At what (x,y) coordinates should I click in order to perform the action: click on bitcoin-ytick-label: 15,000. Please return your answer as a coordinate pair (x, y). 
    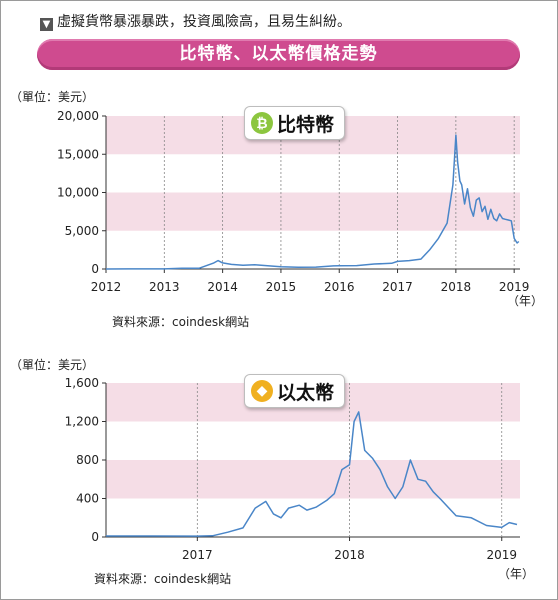
    Looking at the image, I should click on (78, 154).